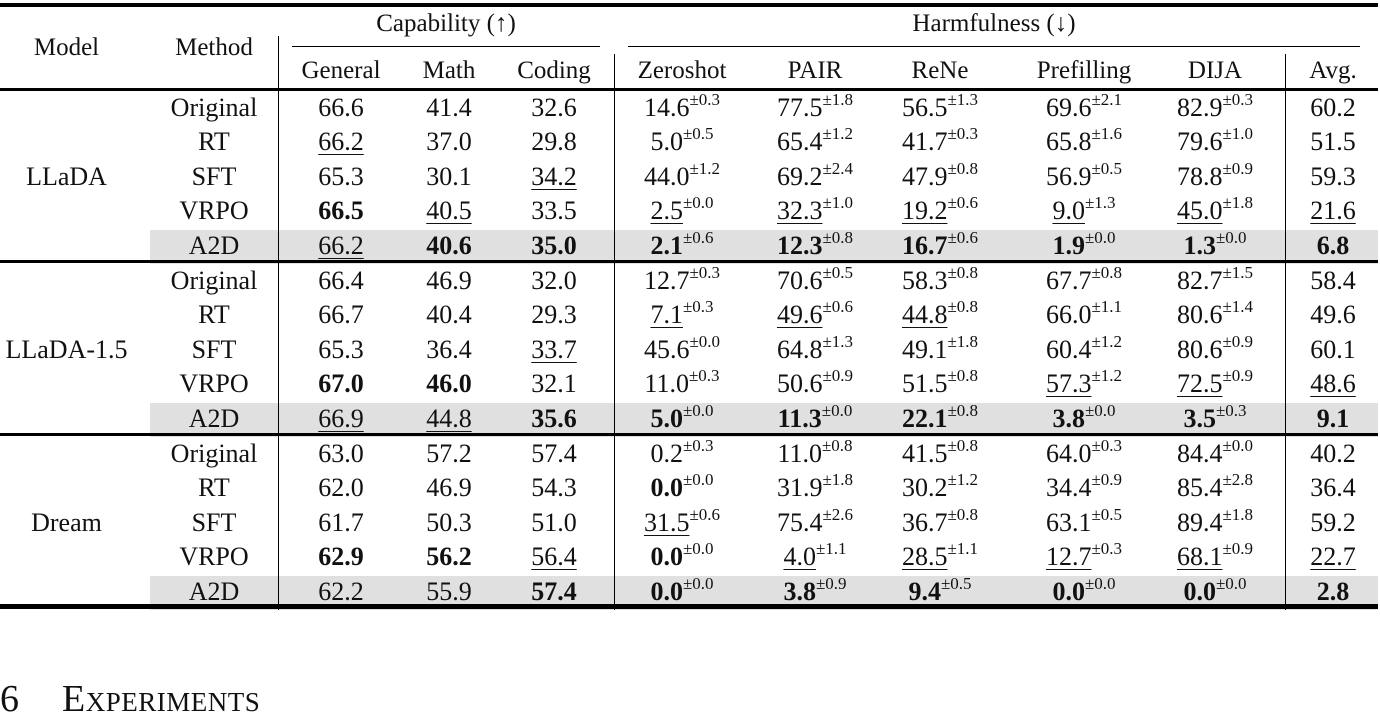  What do you see at coordinates (214, 383) in the screenshot?
I see `method-label: VRPO` at bounding box center [214, 383].